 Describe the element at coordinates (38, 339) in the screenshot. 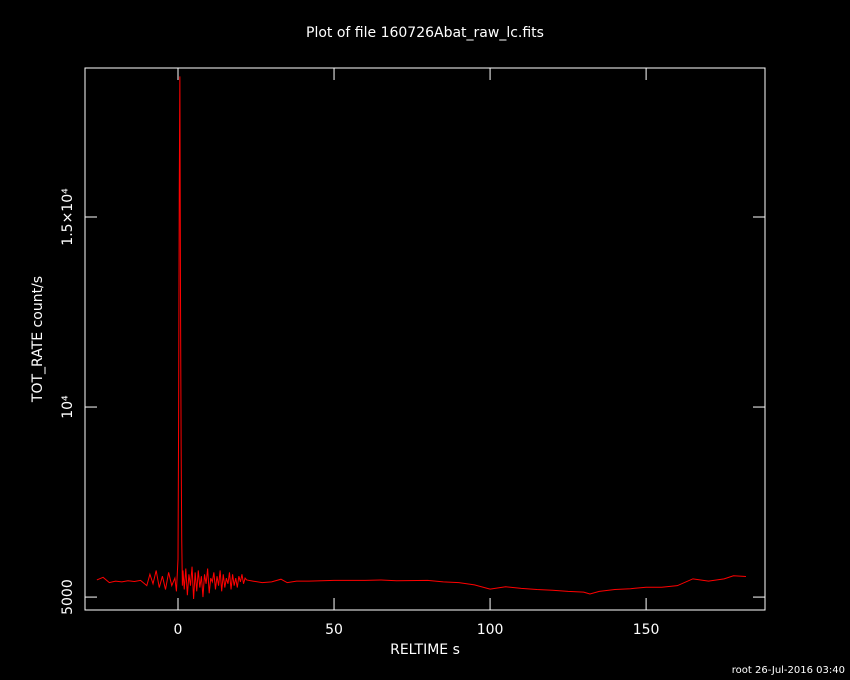

I see `y-axis-label: TOT_RATE count/s` at that location.